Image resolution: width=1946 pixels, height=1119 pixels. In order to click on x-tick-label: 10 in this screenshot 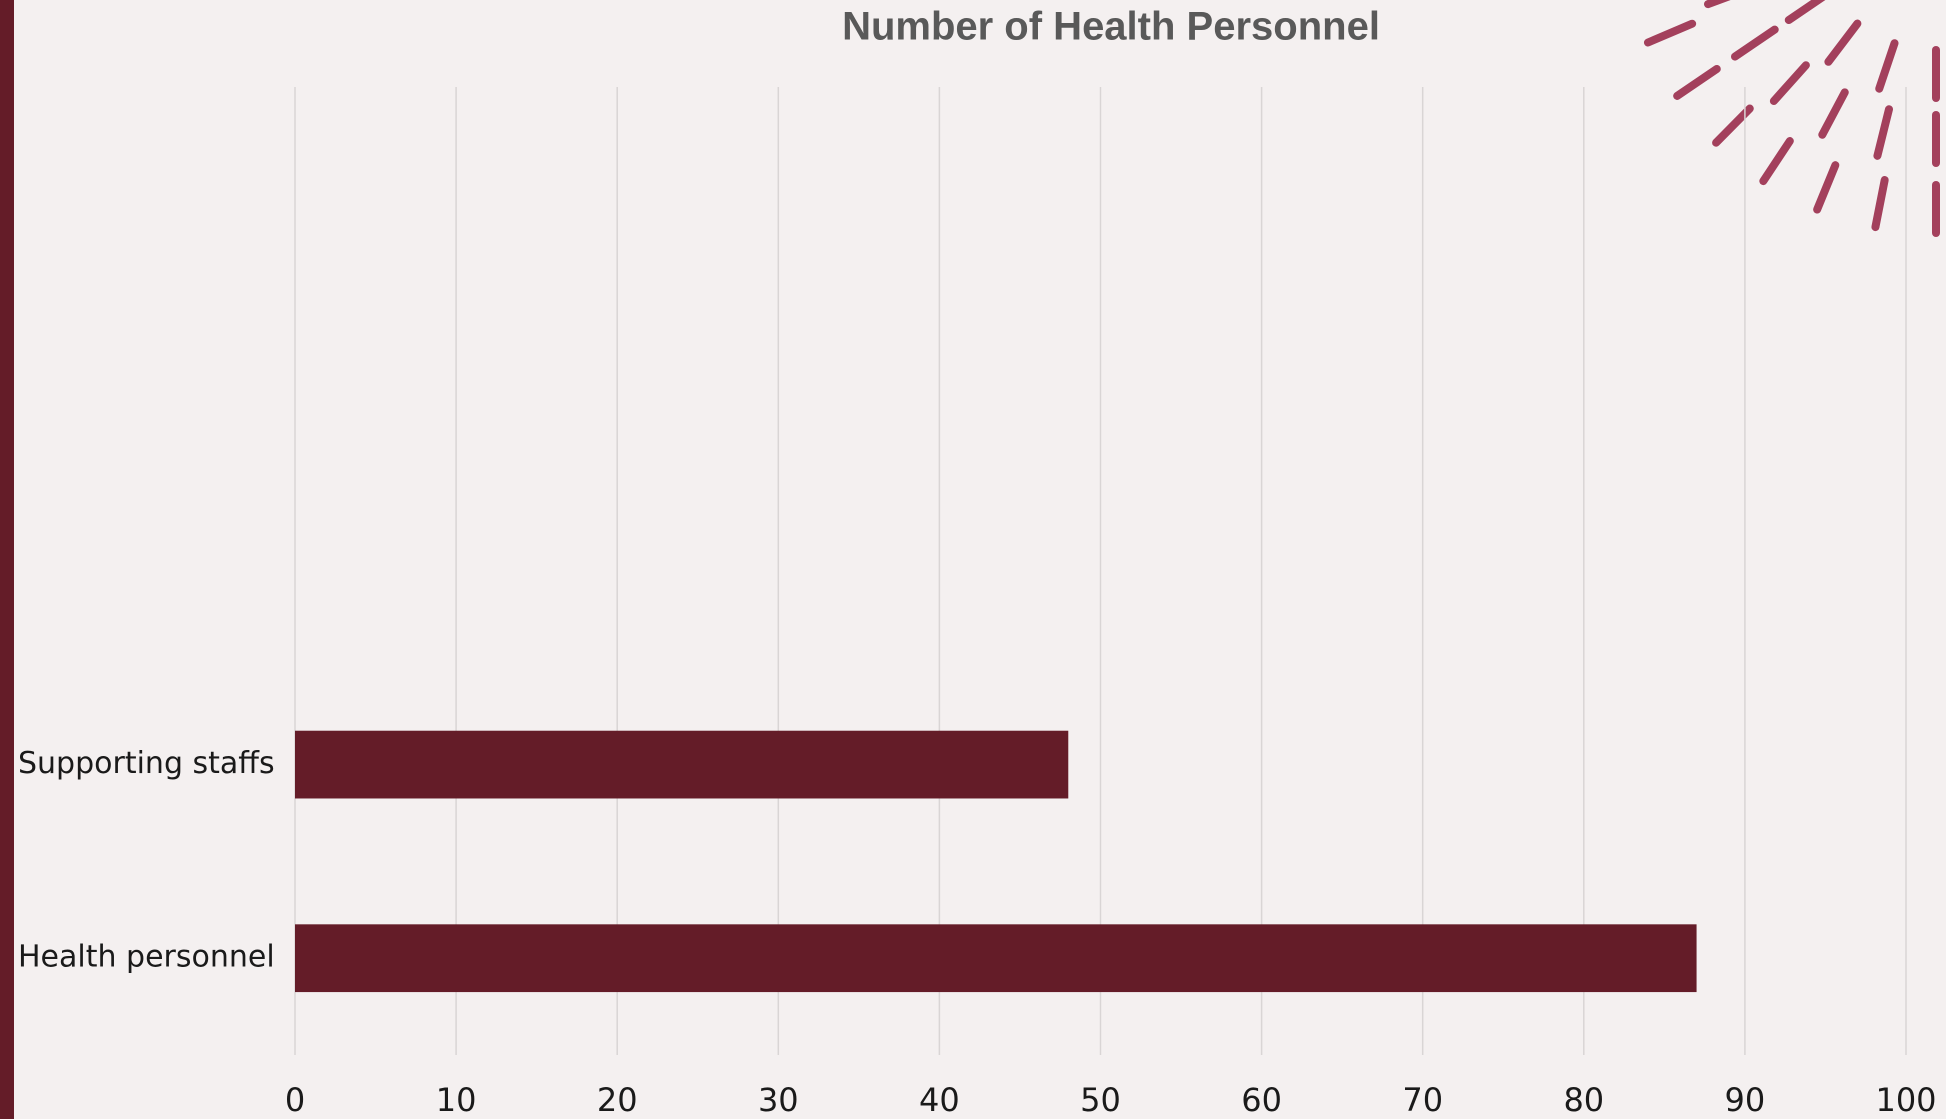, I will do `click(456, 1100)`.